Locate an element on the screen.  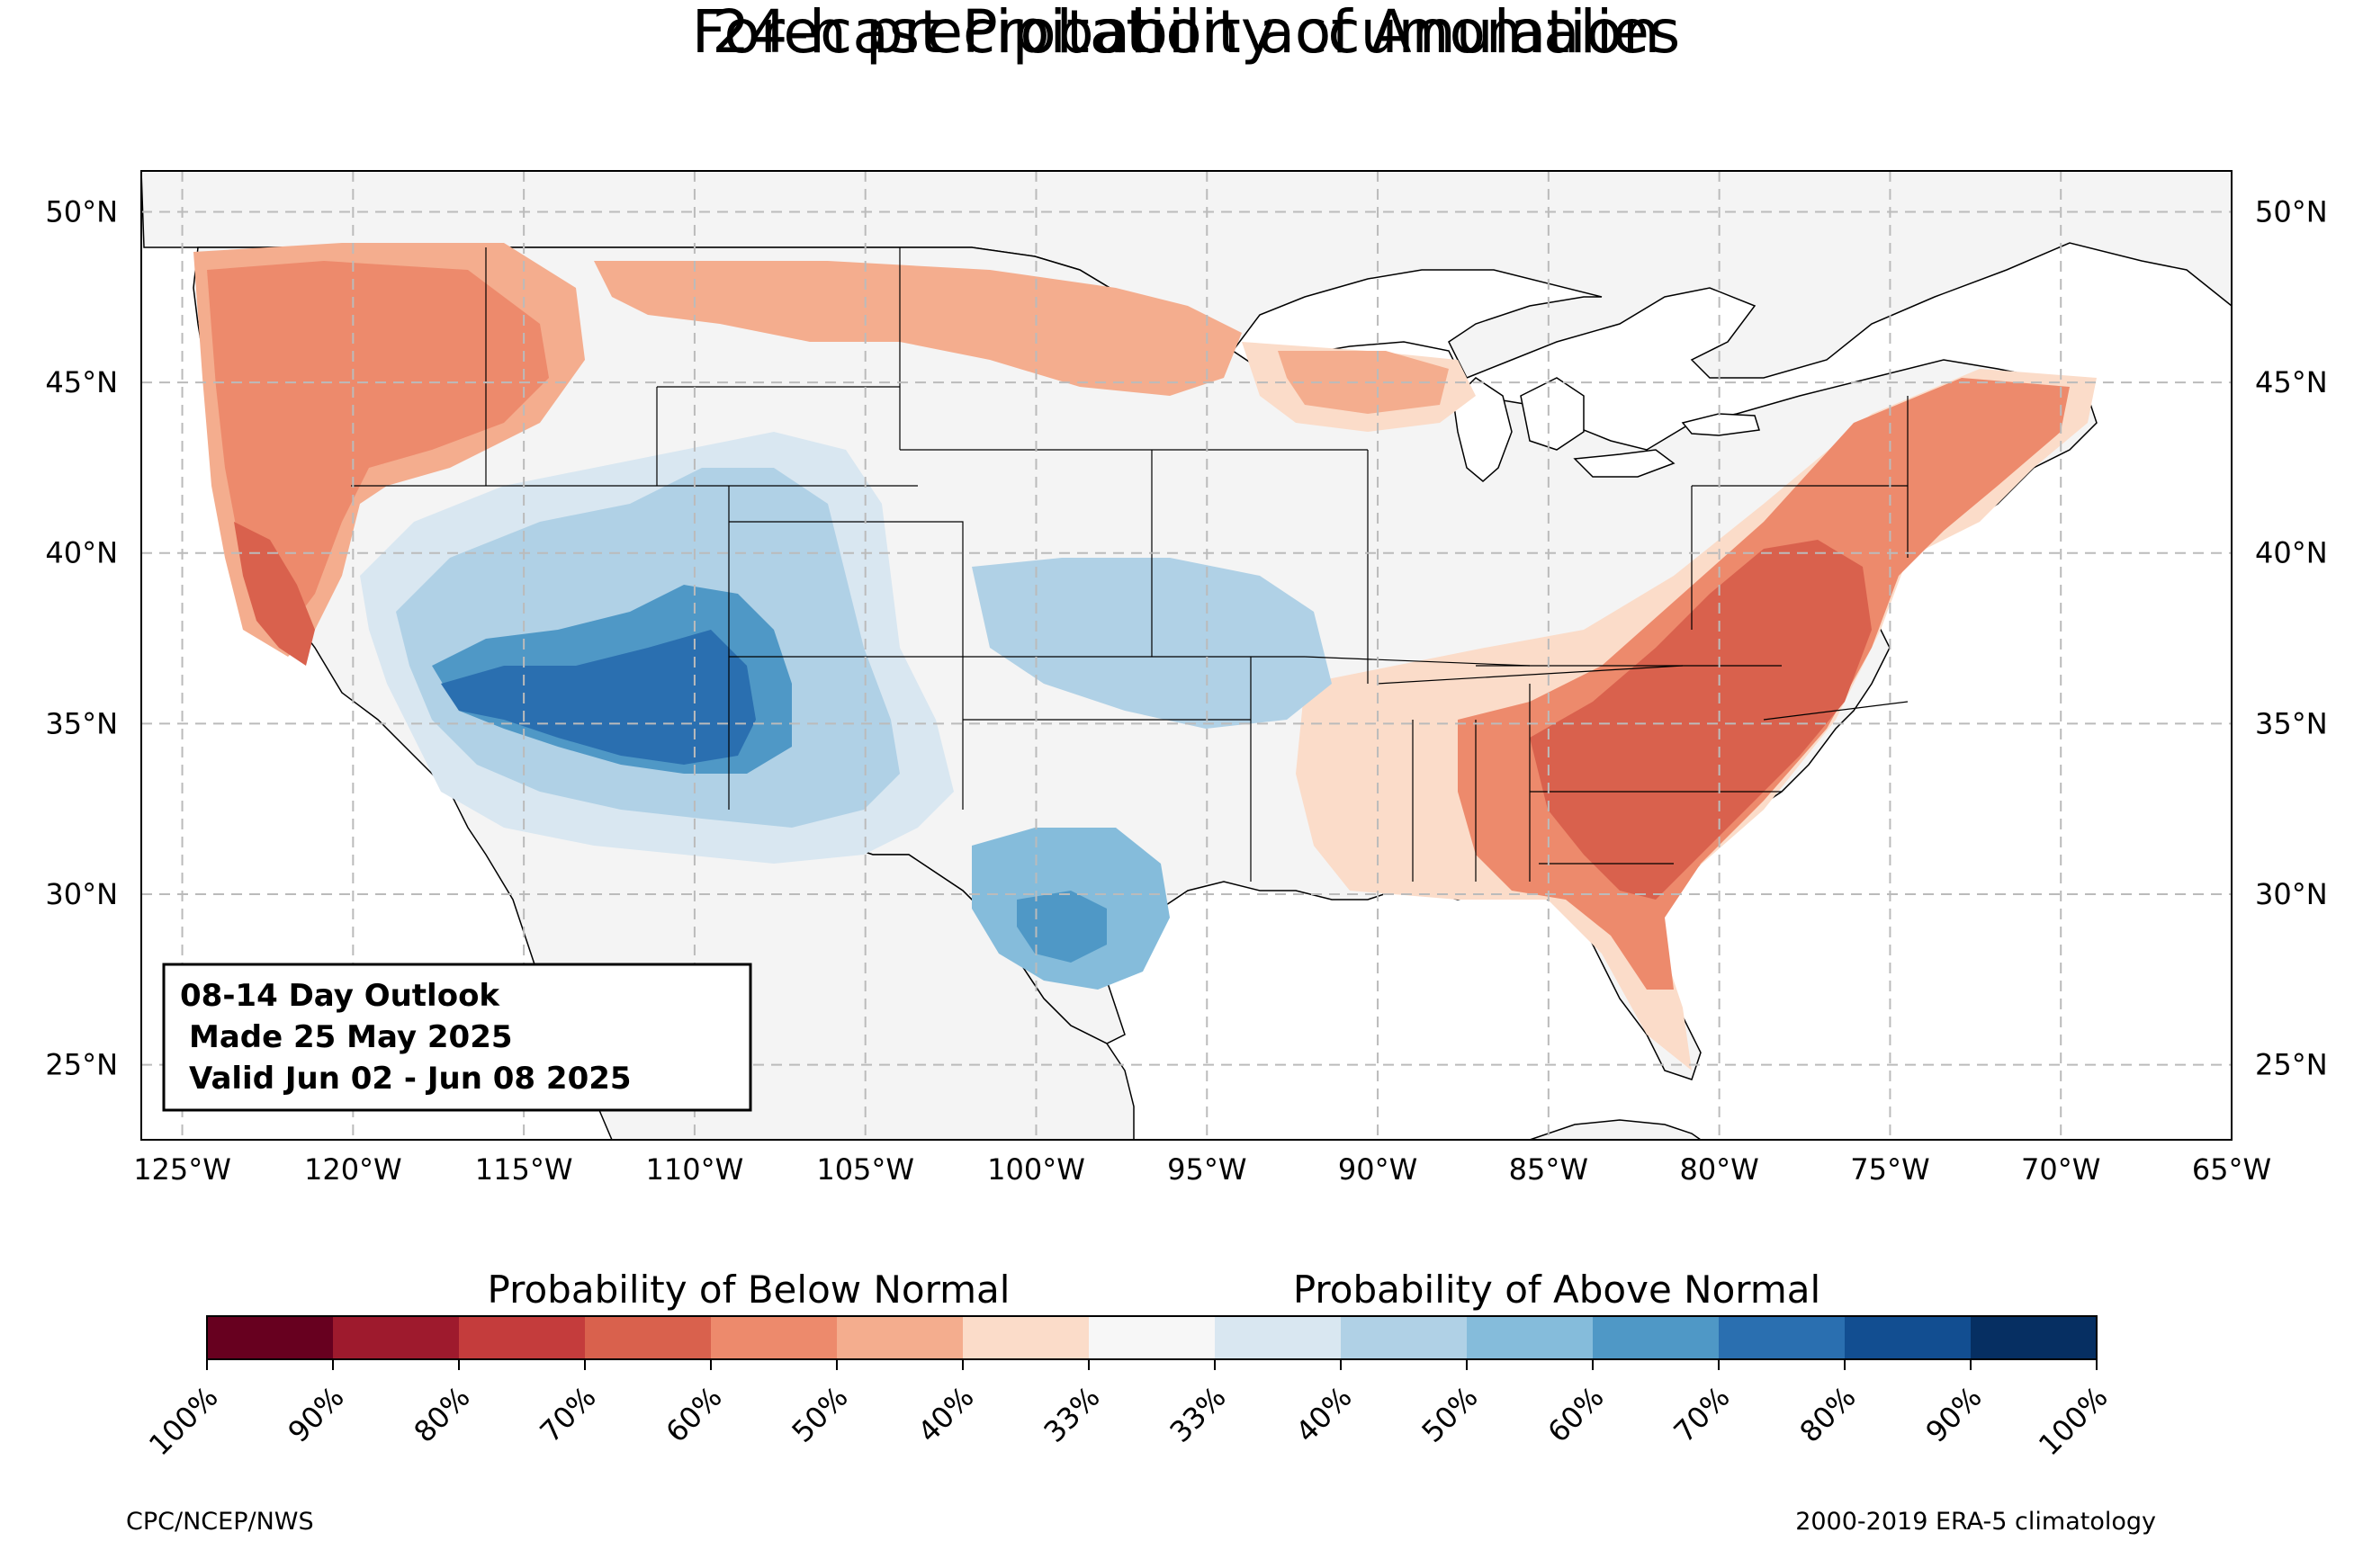
title-line-2: 24-h precipitation accumulation is located at coordinates (1186, 33).